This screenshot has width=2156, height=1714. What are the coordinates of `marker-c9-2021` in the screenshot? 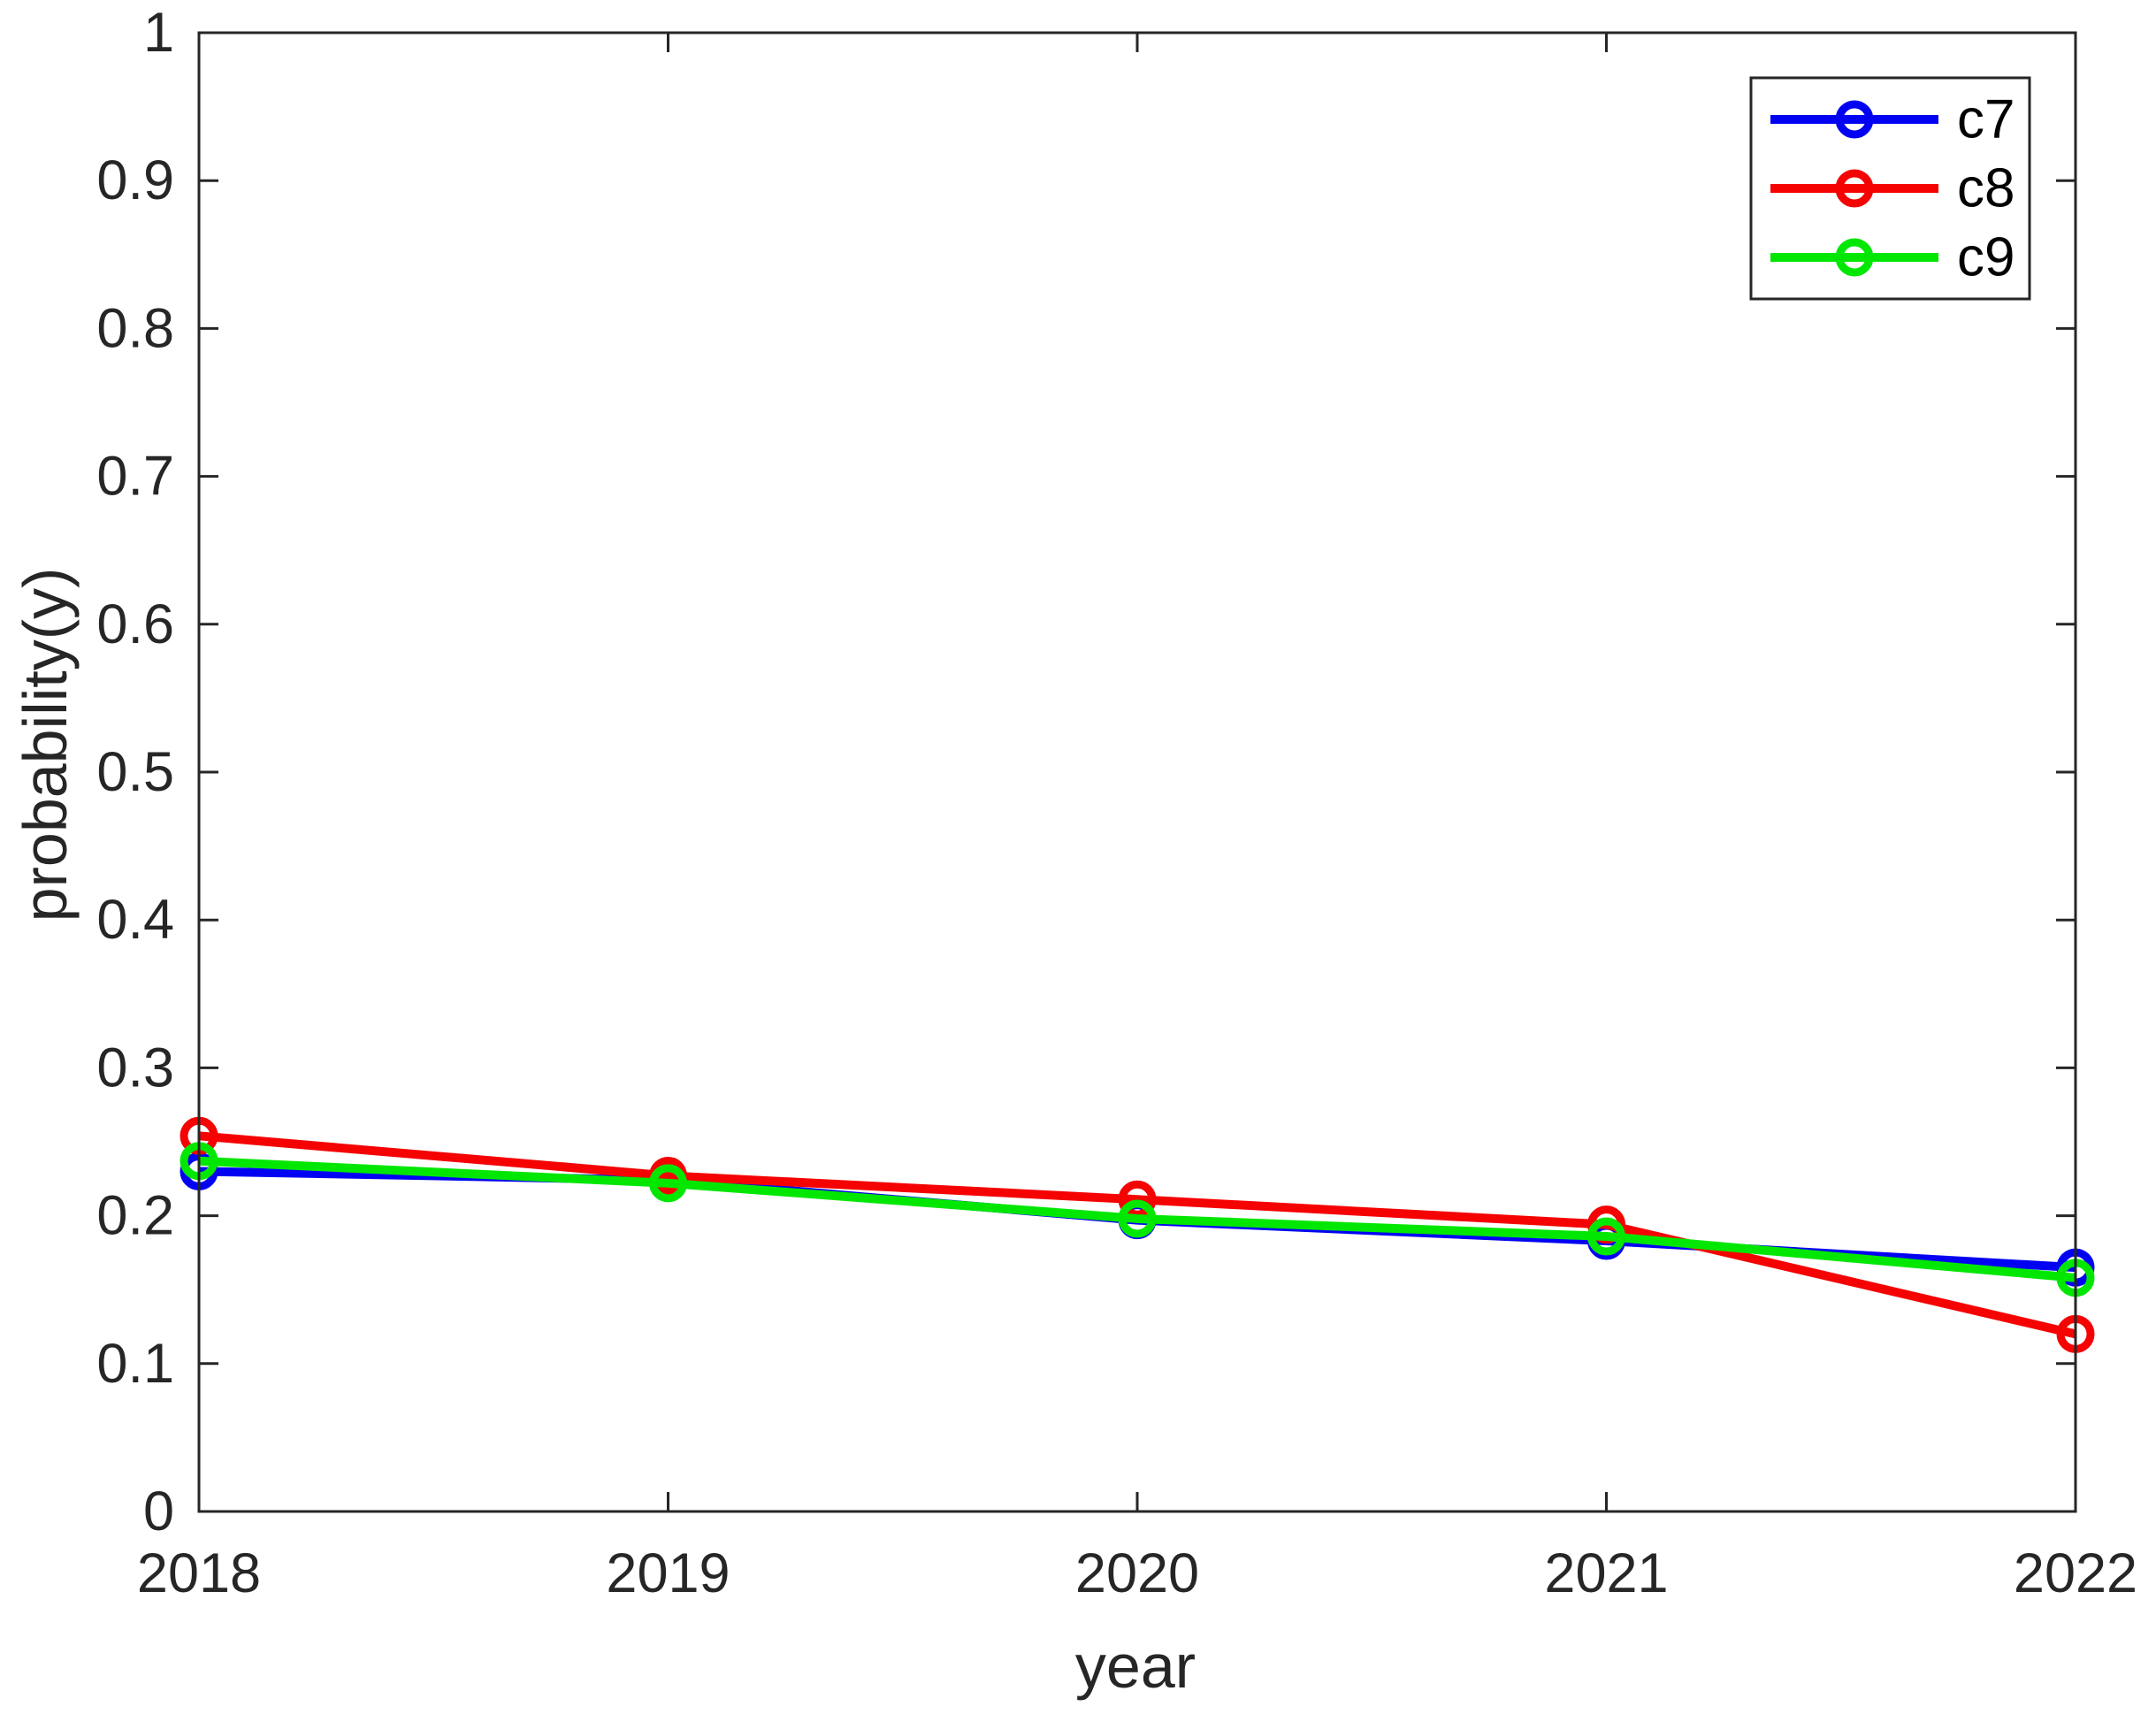 It's located at (1606, 1236).